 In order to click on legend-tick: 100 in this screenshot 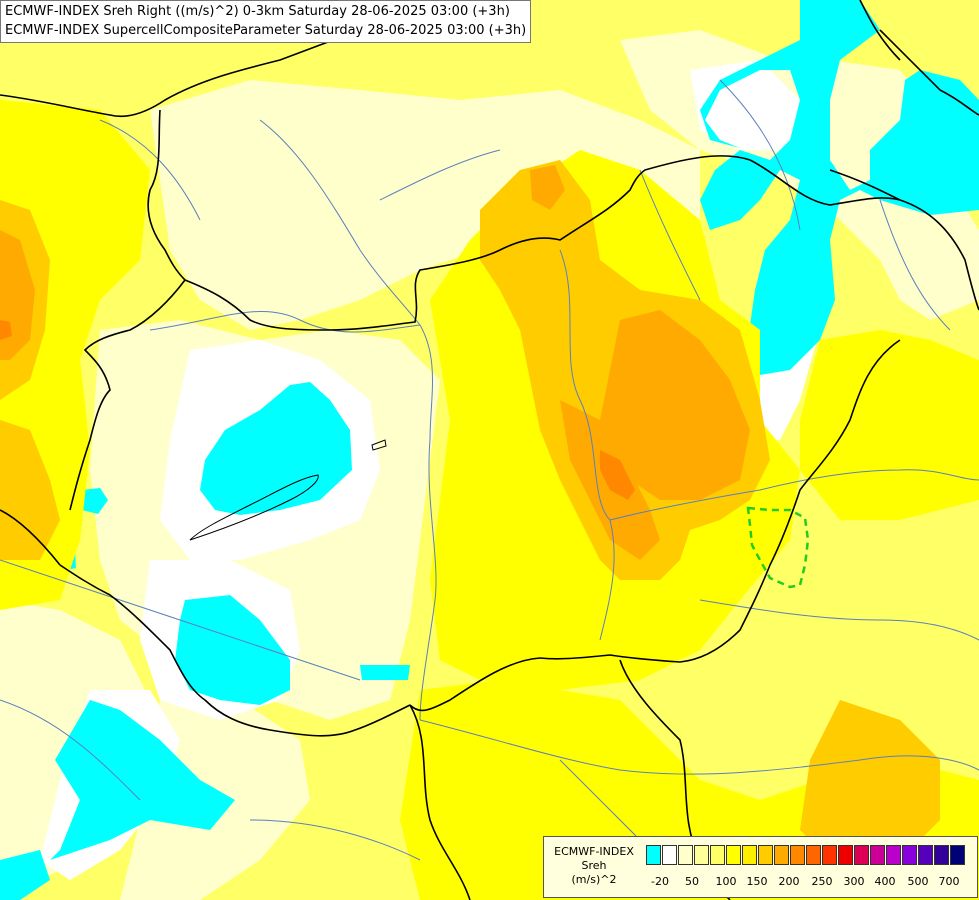, I will do `click(726, 881)`.